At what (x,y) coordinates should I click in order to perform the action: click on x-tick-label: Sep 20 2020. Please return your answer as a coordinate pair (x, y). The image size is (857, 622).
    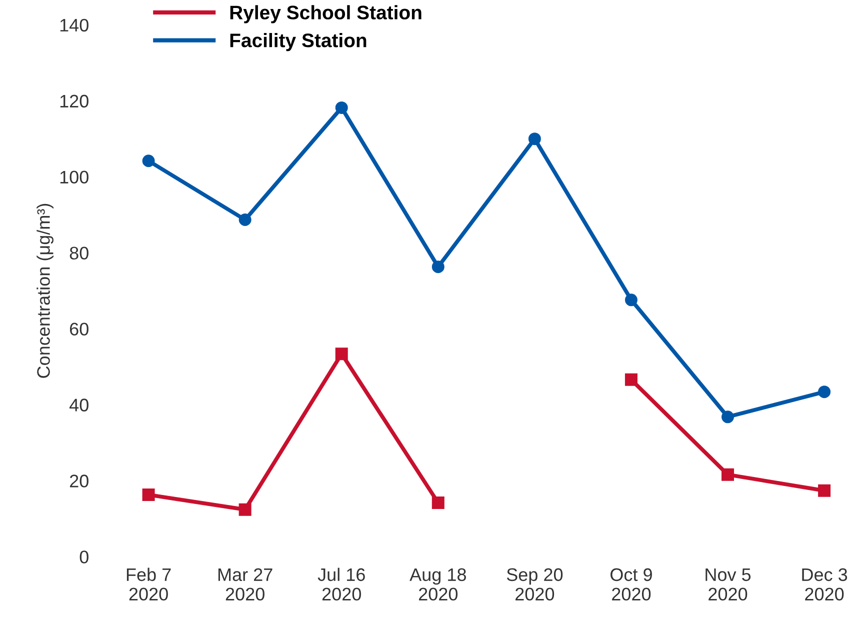
    Looking at the image, I should click on (534, 584).